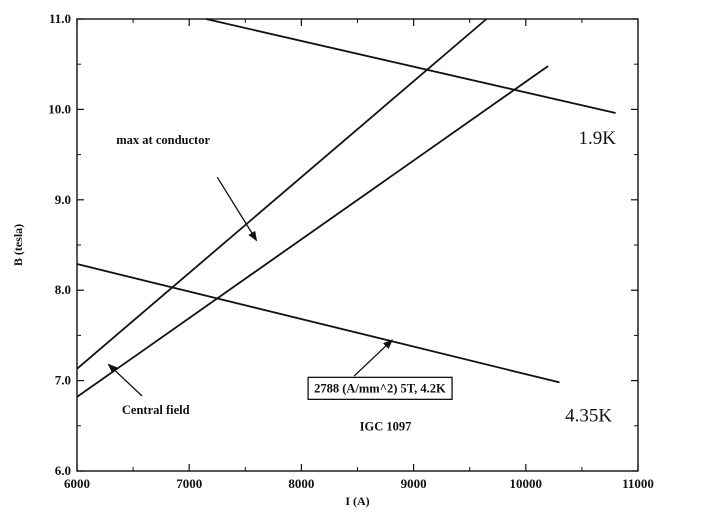 Image resolution: width=703 pixels, height=516 pixels. What do you see at coordinates (63, 289) in the screenshot?
I see `y-tick-label: 8.0` at bounding box center [63, 289].